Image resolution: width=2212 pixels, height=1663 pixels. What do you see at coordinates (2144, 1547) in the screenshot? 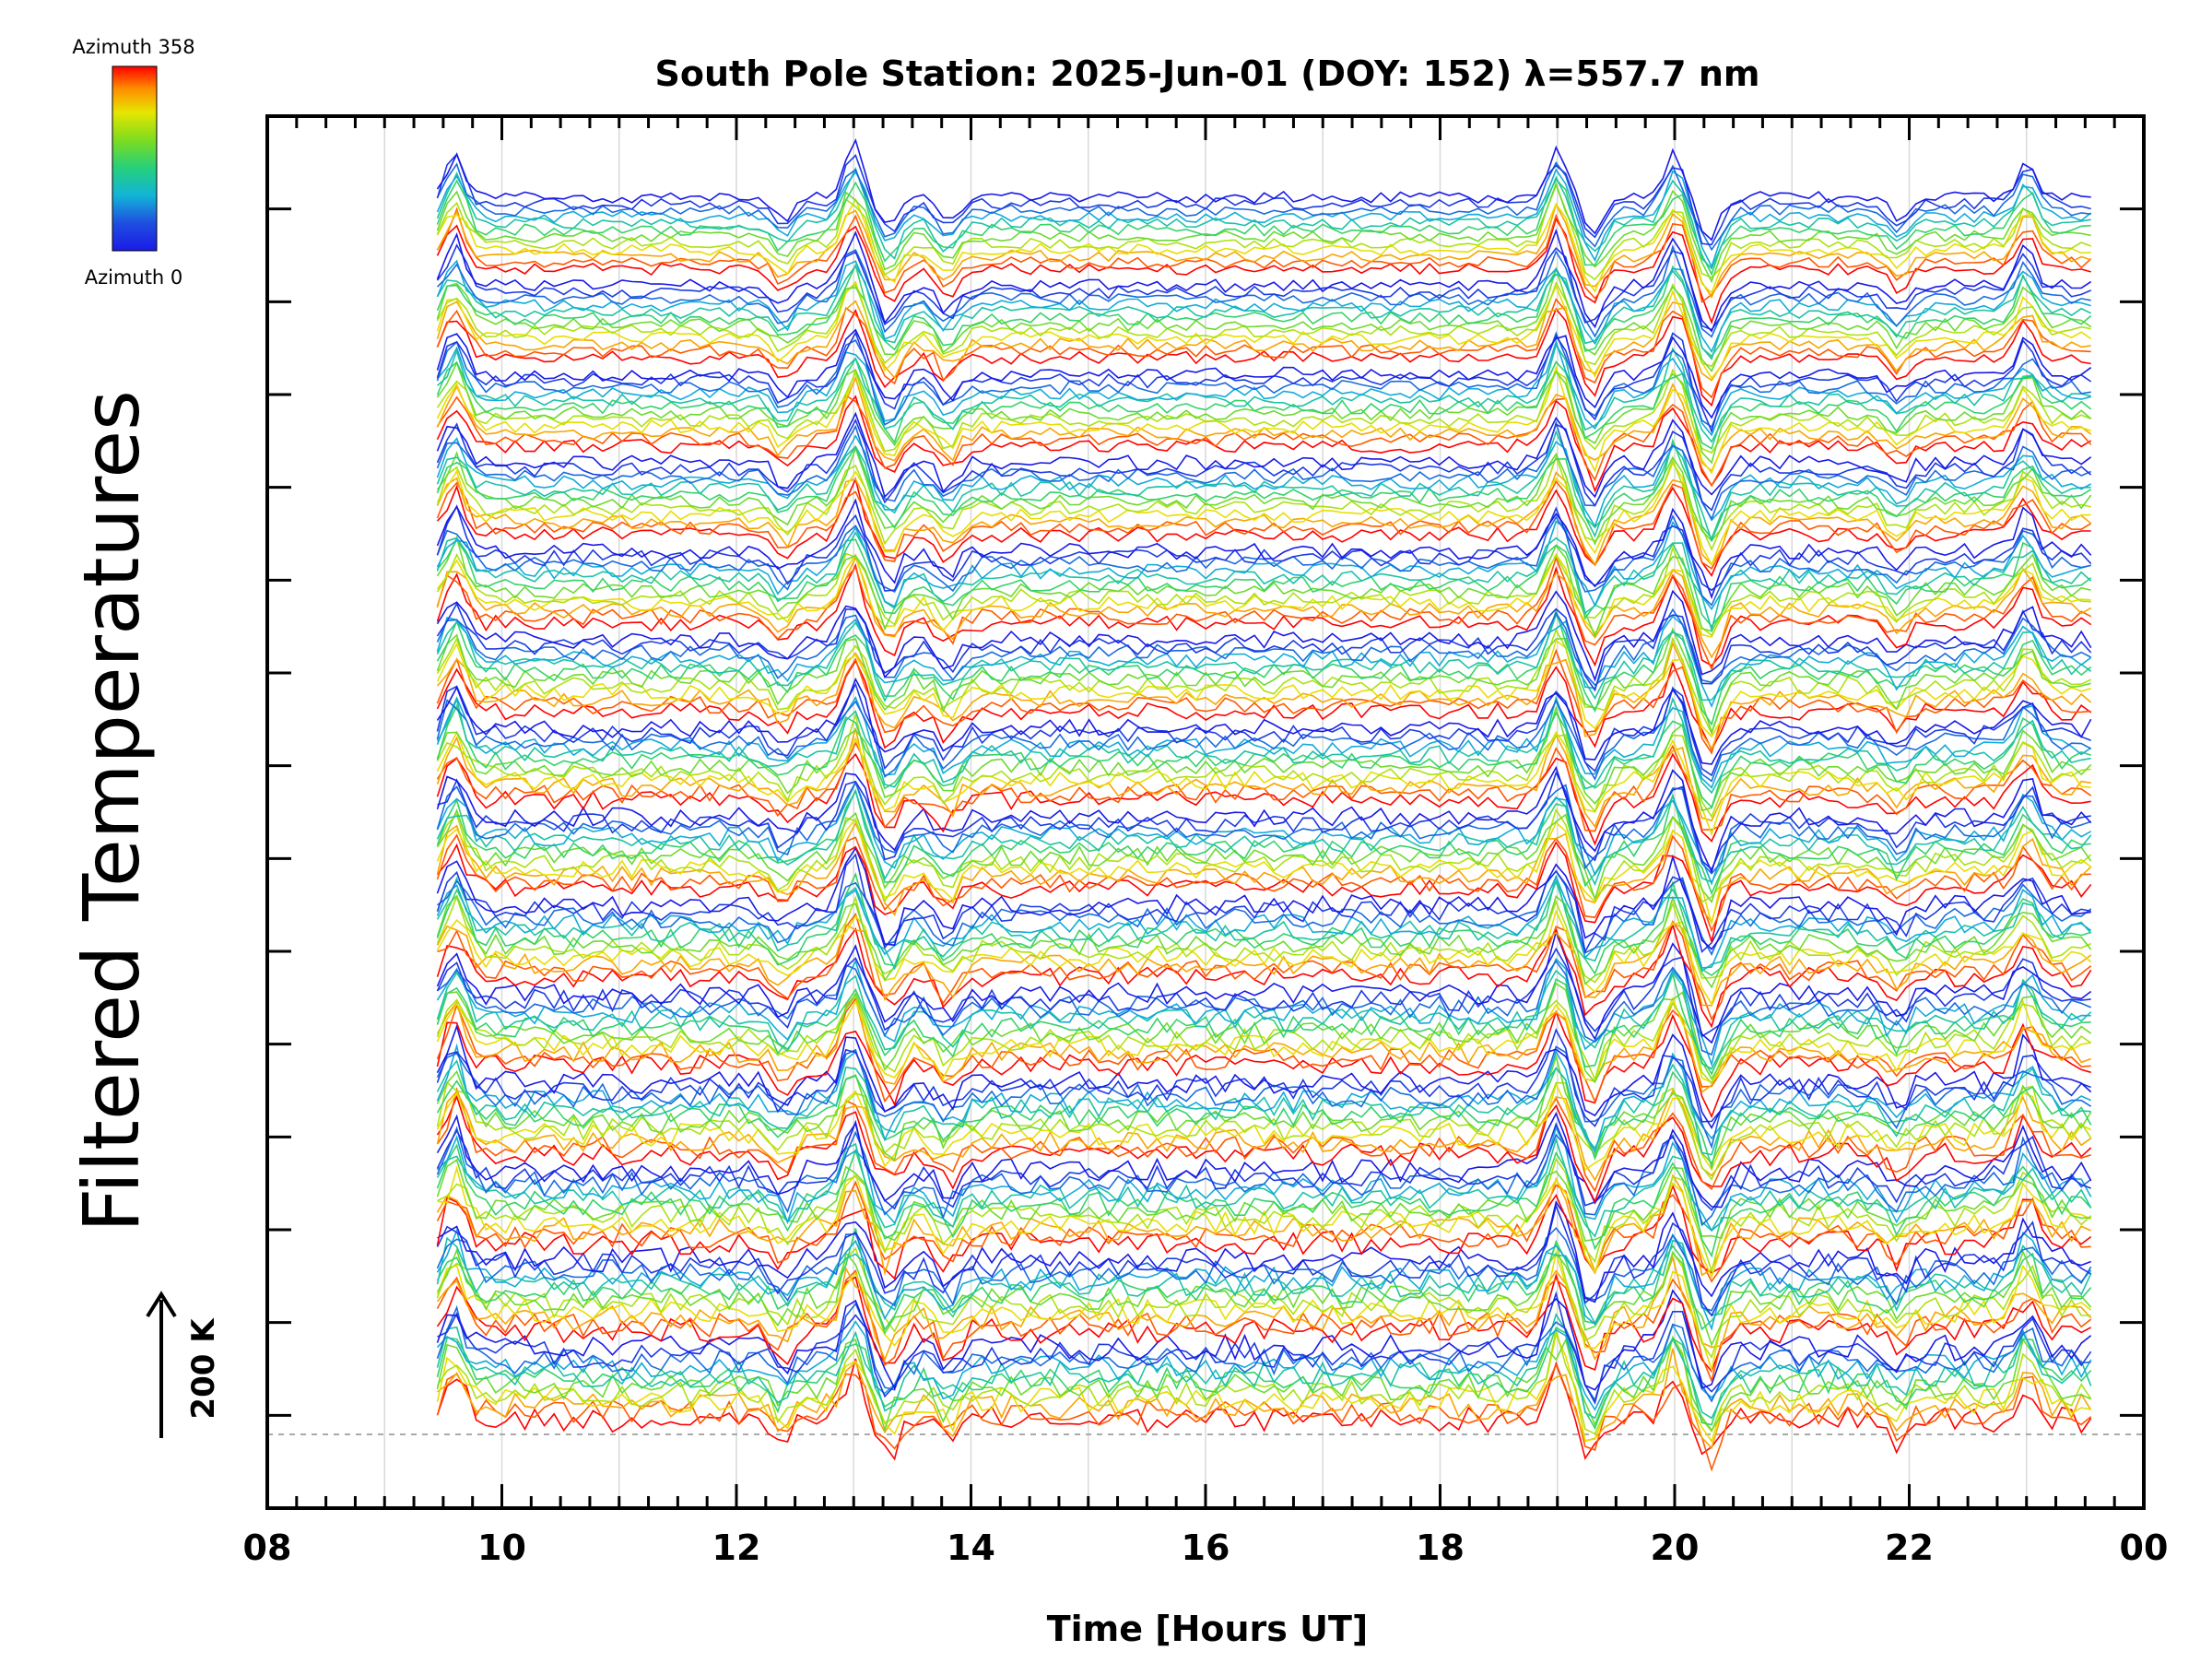
I see `x-tick-label: 00` at bounding box center [2144, 1547].